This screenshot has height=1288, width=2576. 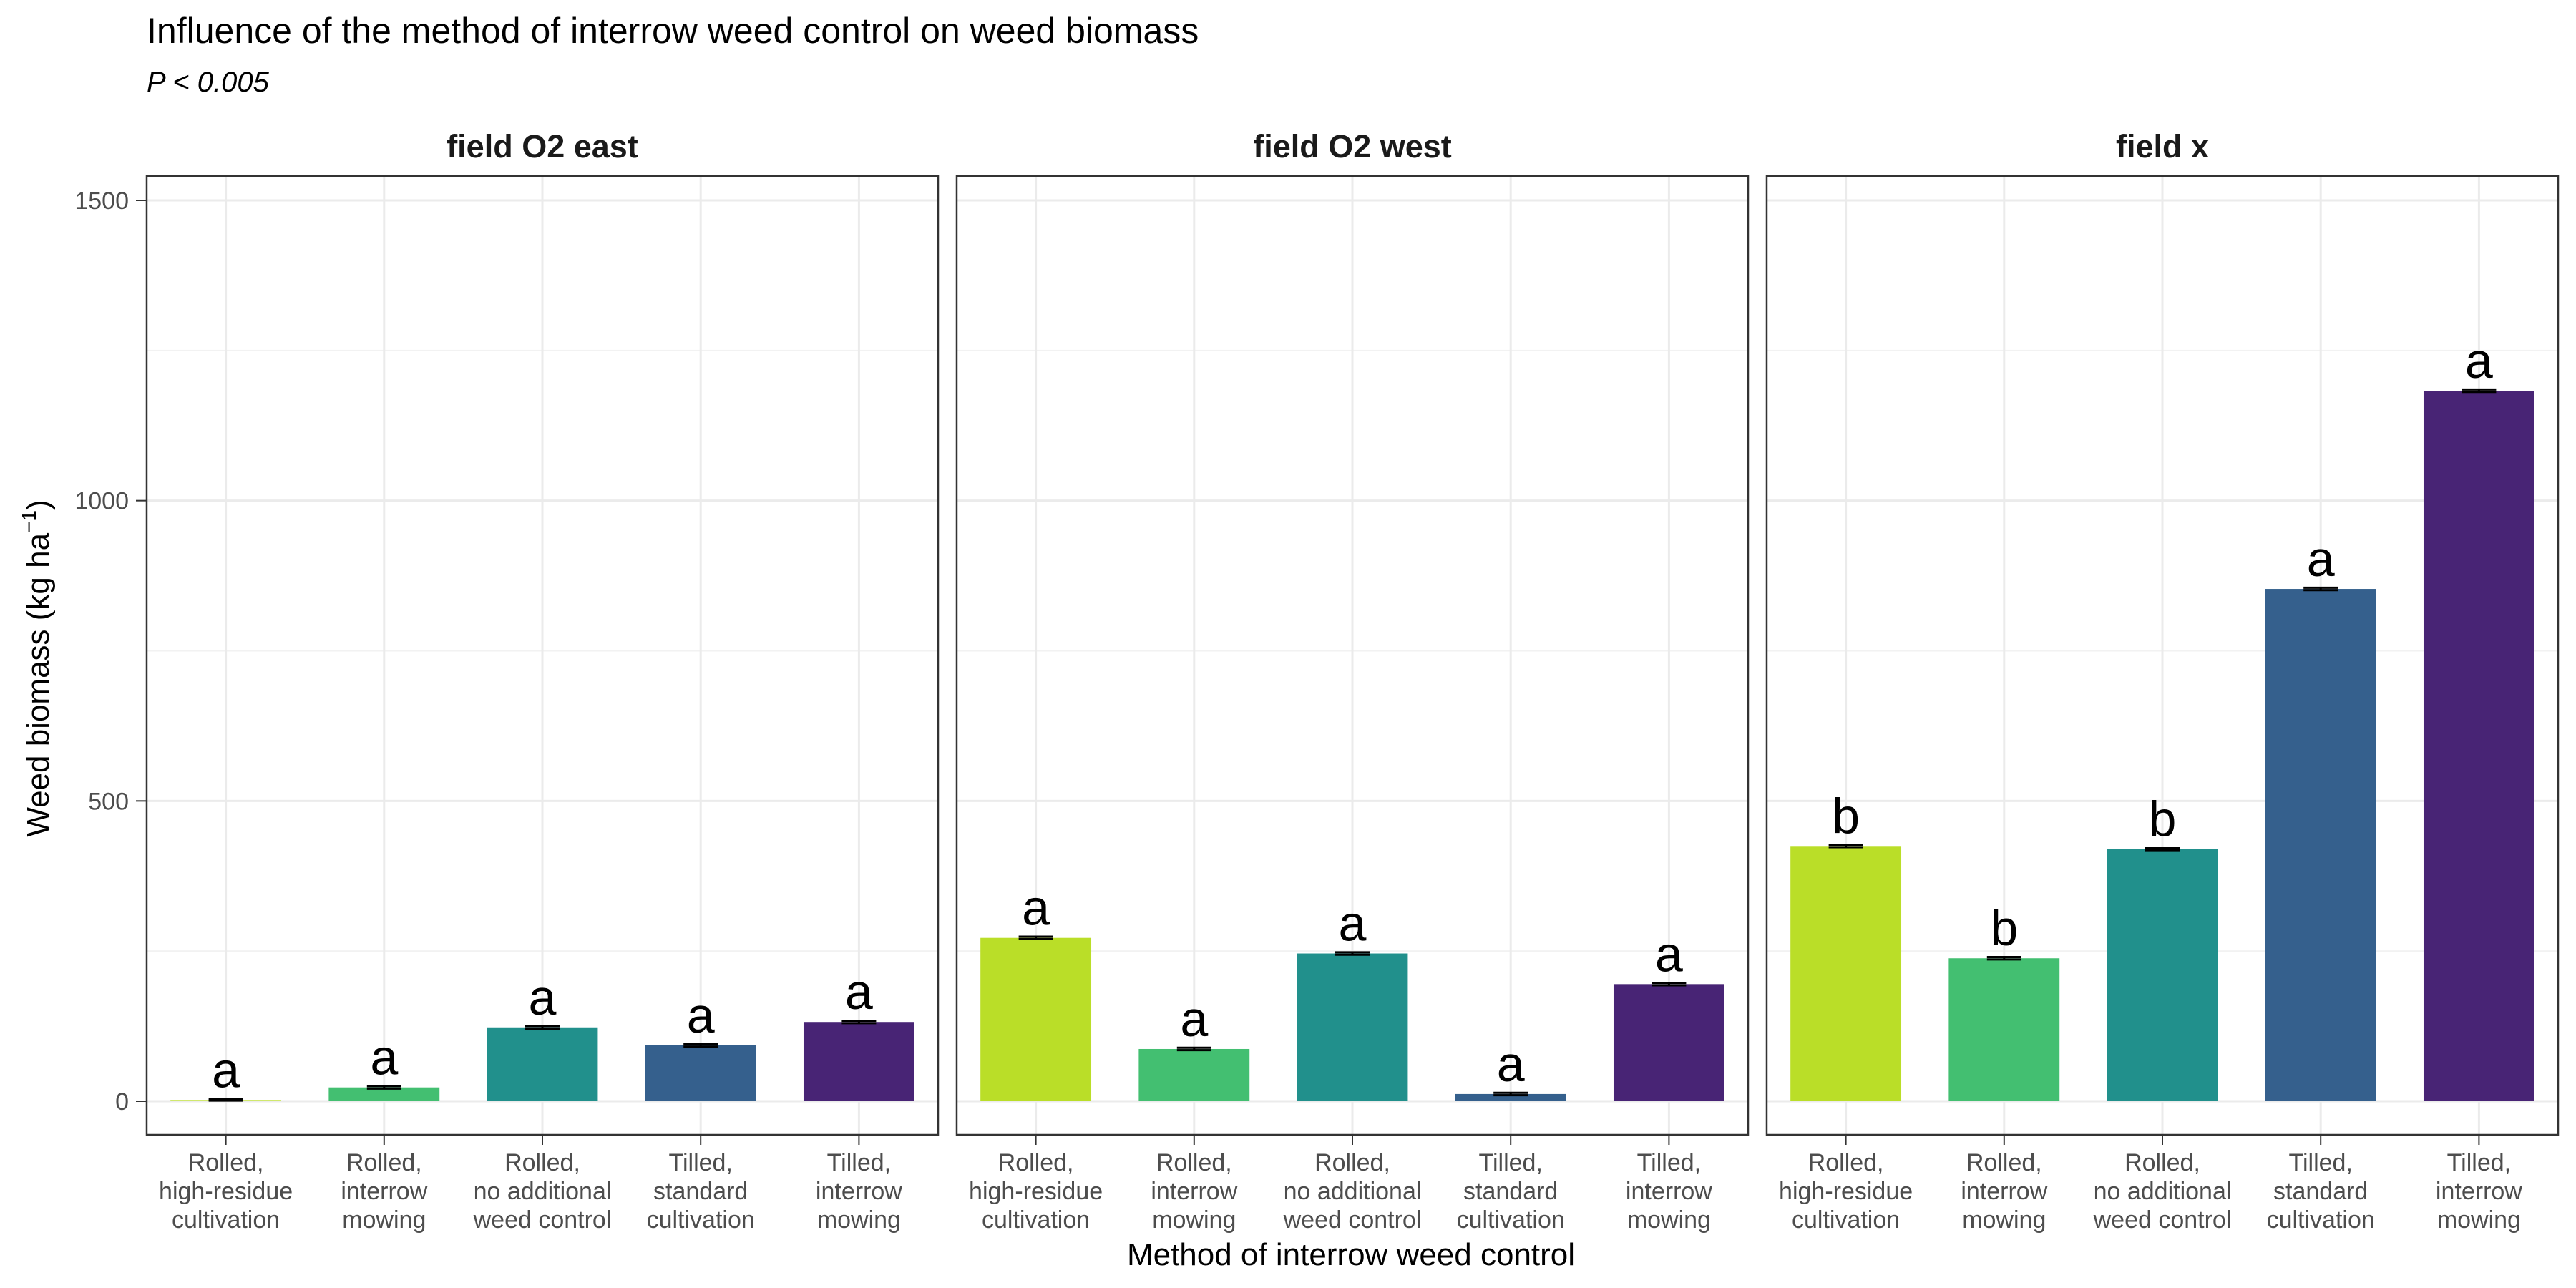 What do you see at coordinates (1352, 146) in the screenshot?
I see `facet-strip-label: field O2 west` at bounding box center [1352, 146].